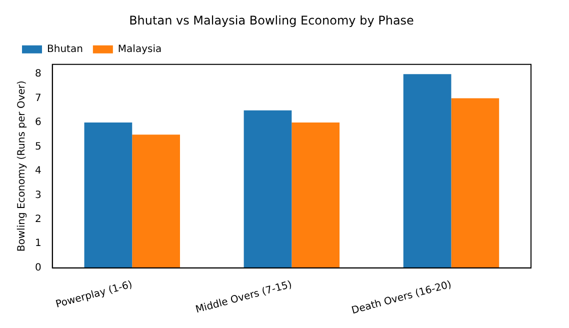 Image resolution: width=569 pixels, height=328 pixels. I want to click on y-tick-label: 6, so click(38, 122).